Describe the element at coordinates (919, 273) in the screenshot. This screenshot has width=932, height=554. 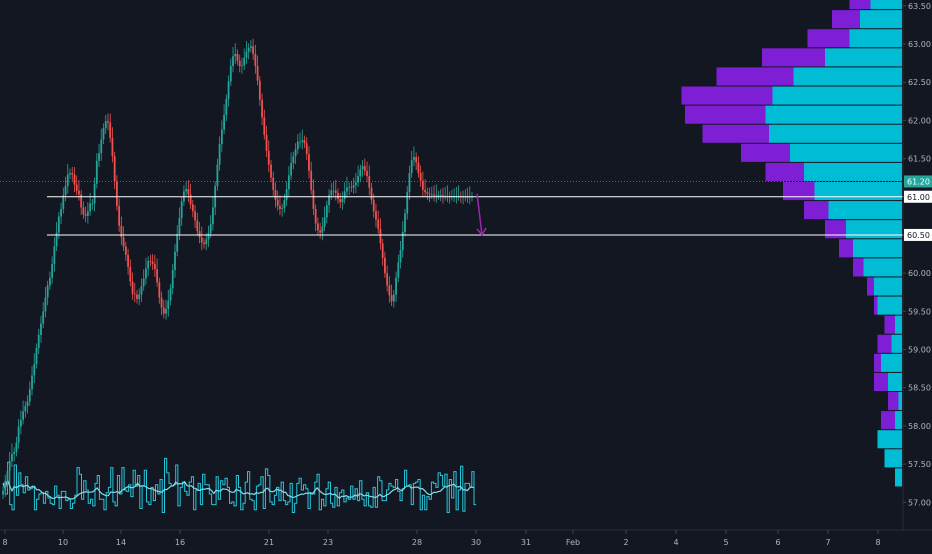
I see `price-tick-label: 60.00` at that location.